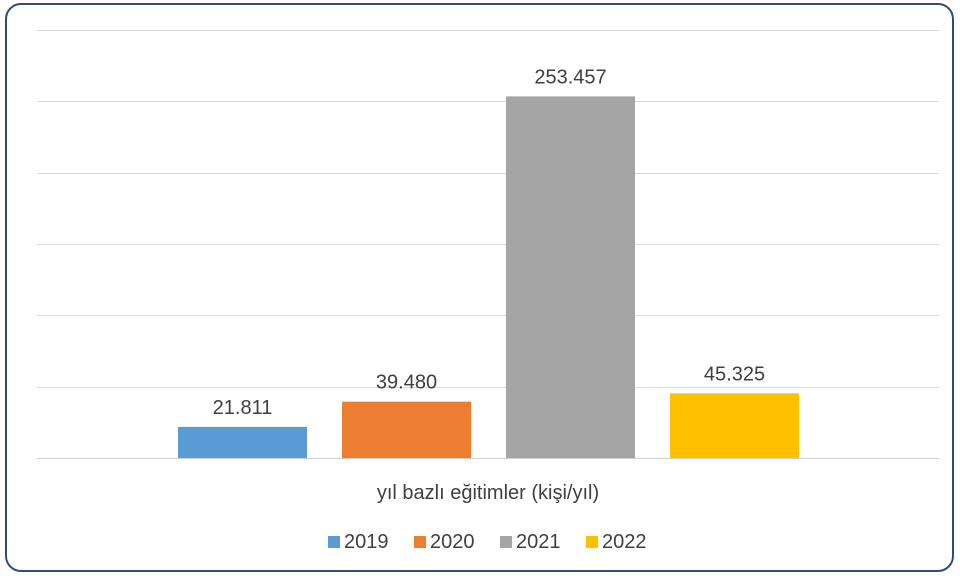  What do you see at coordinates (406, 383) in the screenshot?
I see `data-label-2020: 39.480` at bounding box center [406, 383].